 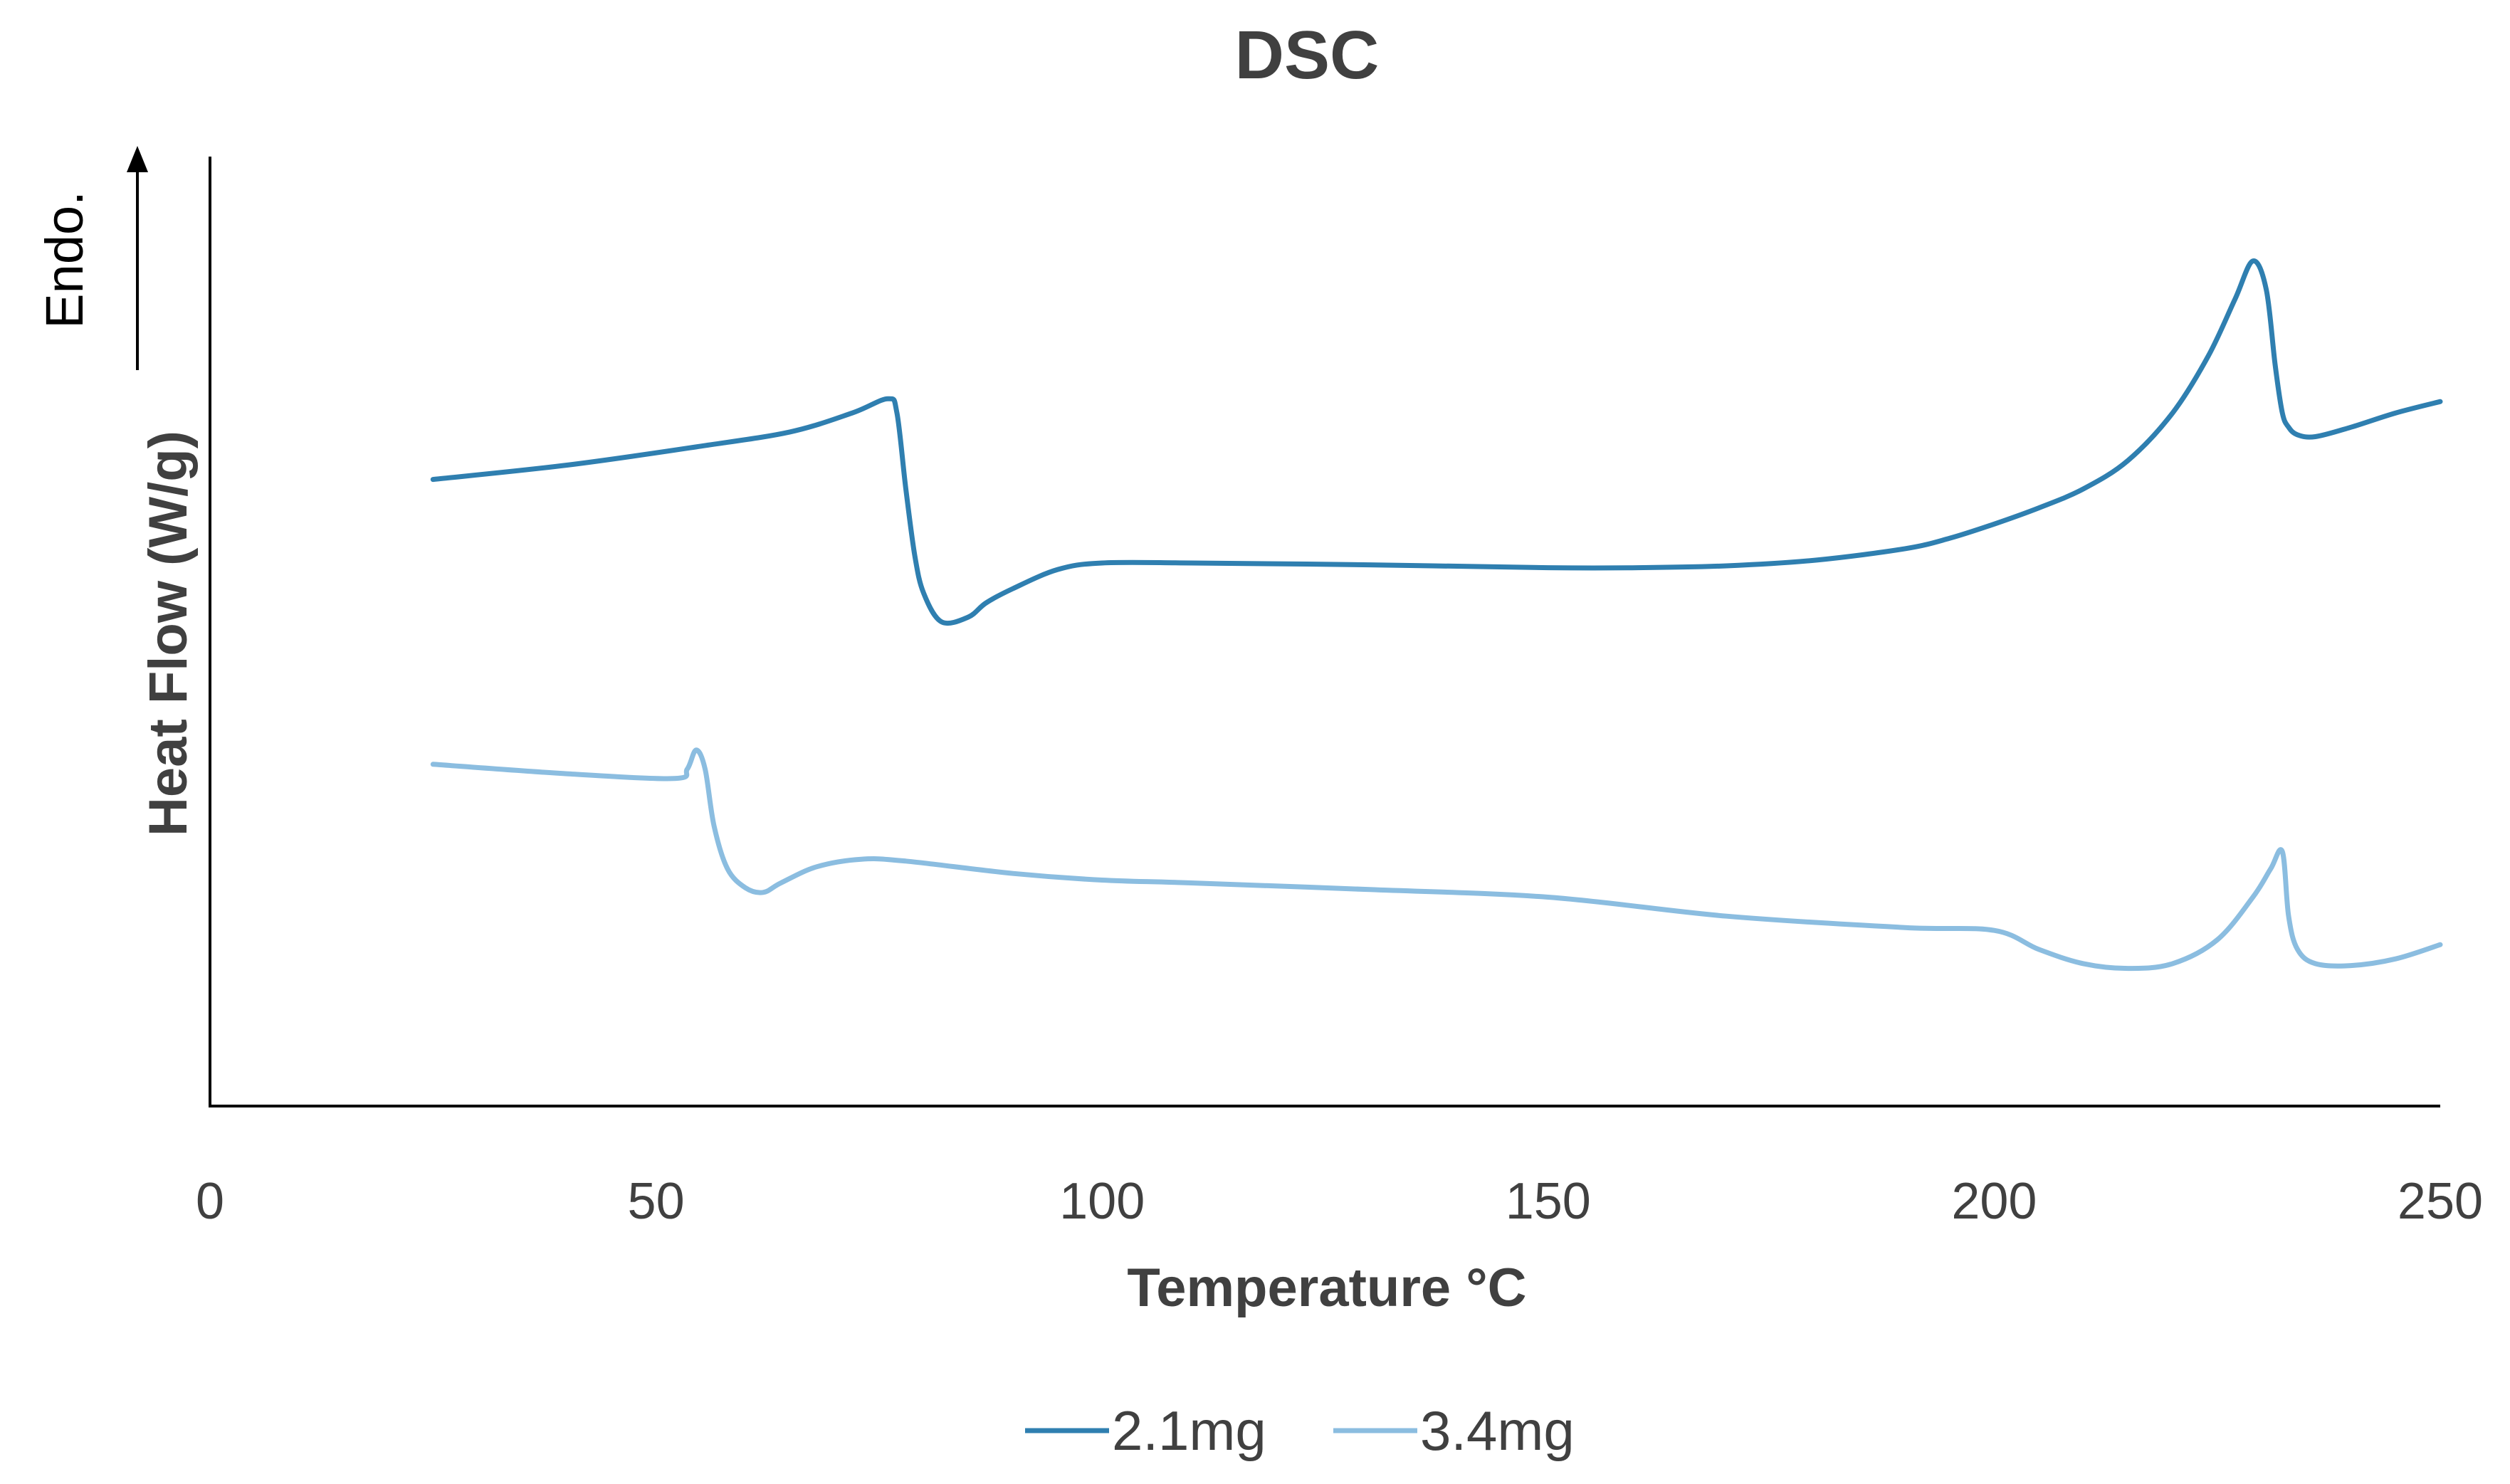 What do you see at coordinates (137, 159) in the screenshot?
I see `endo-arrow-head` at bounding box center [137, 159].